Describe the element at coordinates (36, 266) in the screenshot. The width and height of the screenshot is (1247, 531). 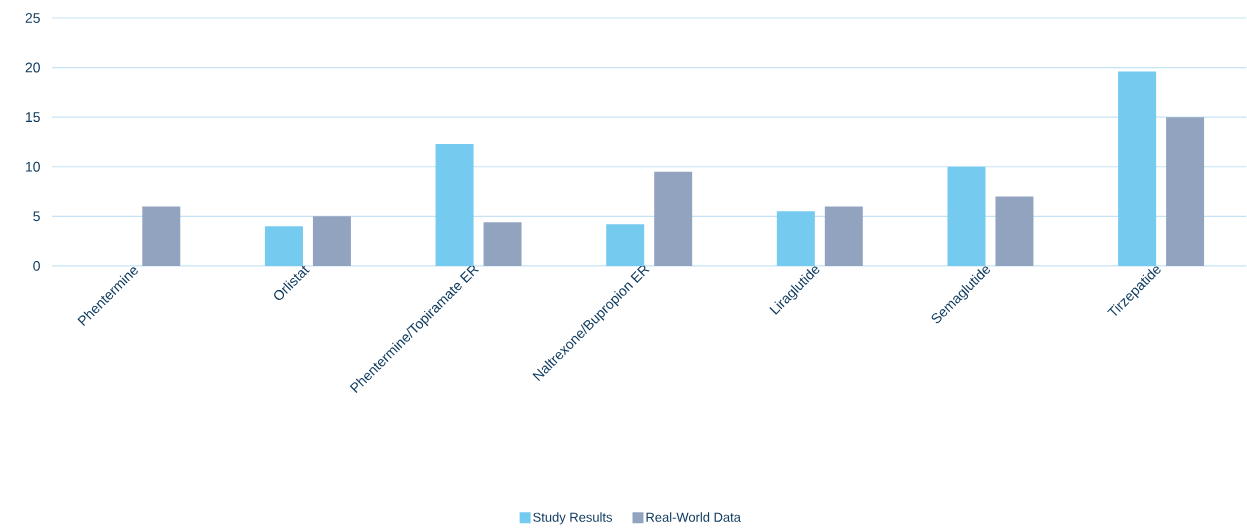
I see `y-tick-label: 0` at that location.